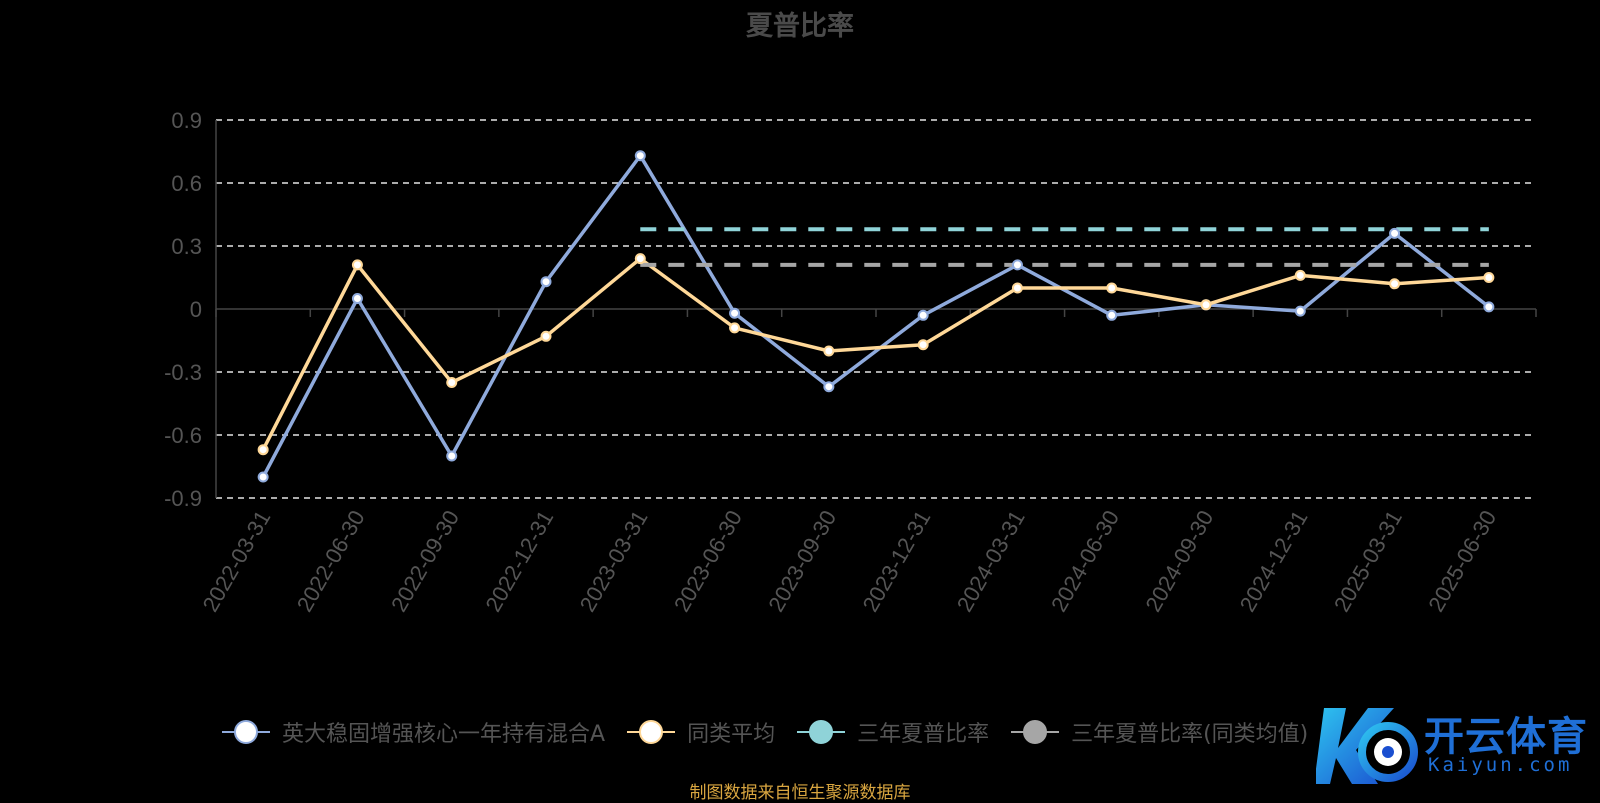  What do you see at coordinates (614, 561) in the screenshot?
I see `x-tick-label: 2023-03-31` at bounding box center [614, 561].